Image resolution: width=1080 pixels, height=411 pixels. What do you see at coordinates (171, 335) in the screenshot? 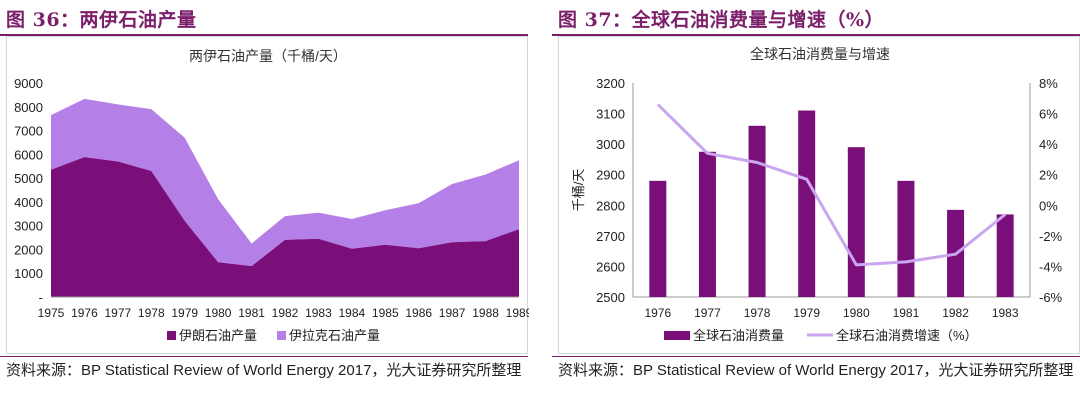
I see `legend-swatch-iran` at bounding box center [171, 335].